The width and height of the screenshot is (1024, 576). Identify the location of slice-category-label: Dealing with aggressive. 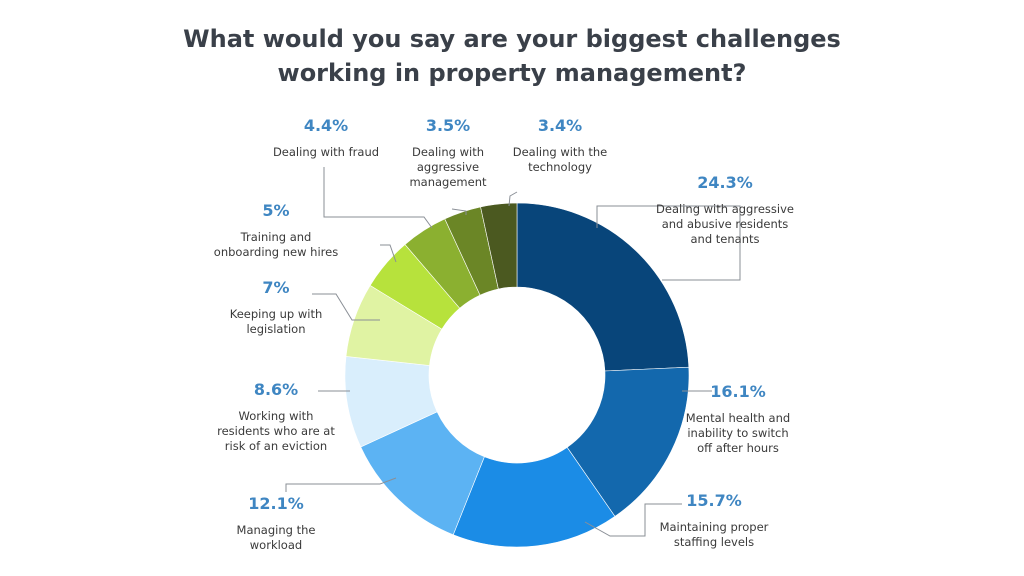
(725, 209).